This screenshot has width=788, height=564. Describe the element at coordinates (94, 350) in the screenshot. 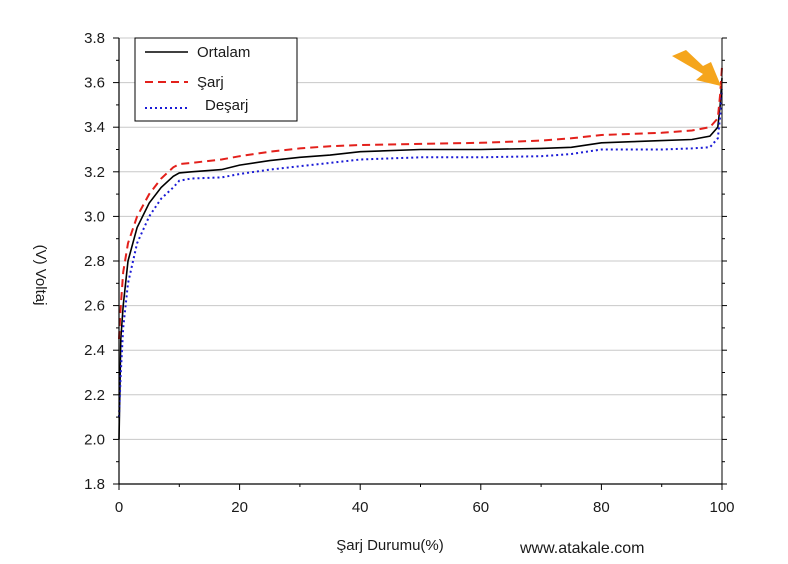

I see `y-tick-label-3: 2.4` at that location.